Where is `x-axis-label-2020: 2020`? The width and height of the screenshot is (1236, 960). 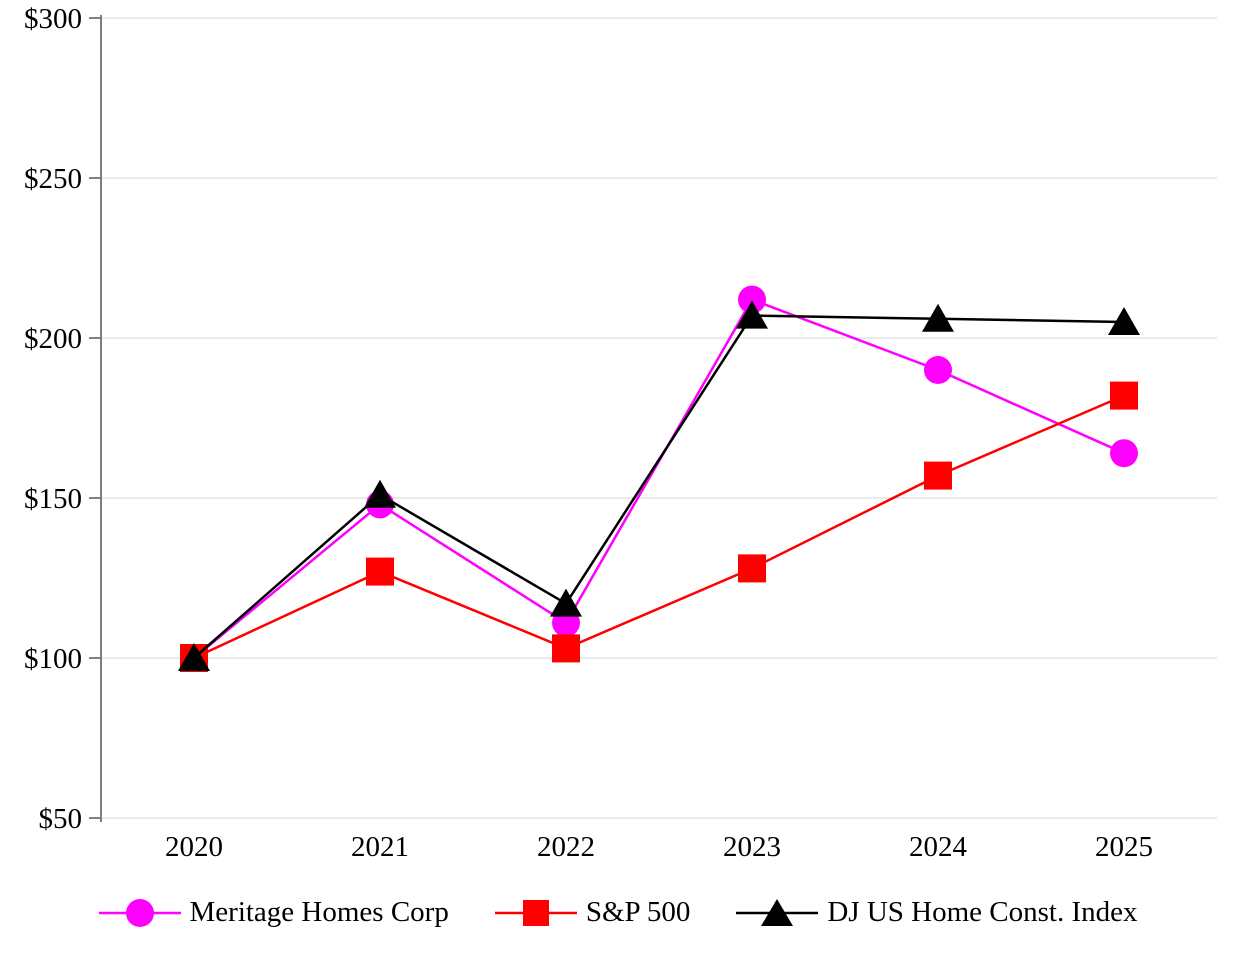
x-axis-label-2020: 2020 is located at coordinates (194, 847).